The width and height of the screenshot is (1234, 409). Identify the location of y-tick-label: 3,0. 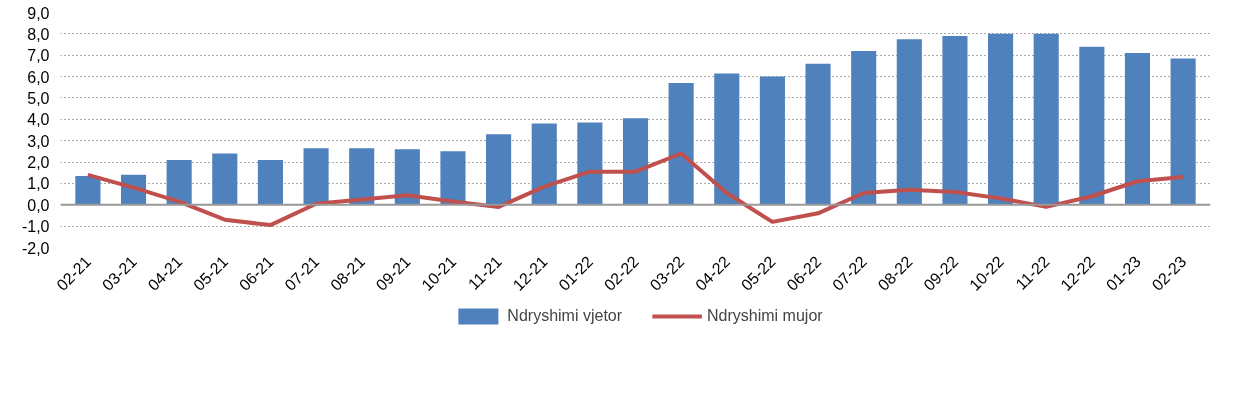
(38, 141).